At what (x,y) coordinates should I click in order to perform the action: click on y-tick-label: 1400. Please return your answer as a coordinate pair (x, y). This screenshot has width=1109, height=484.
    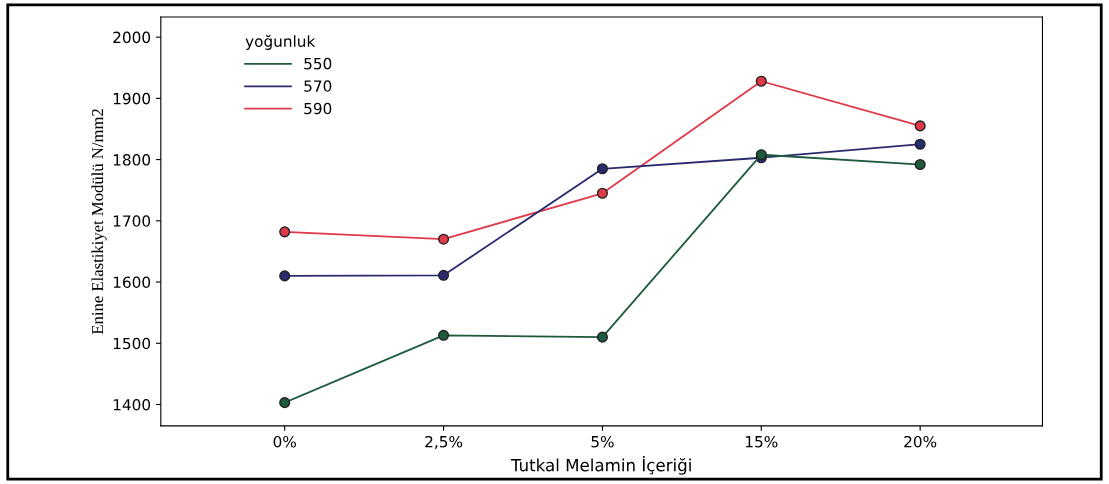
    Looking at the image, I should click on (132, 404).